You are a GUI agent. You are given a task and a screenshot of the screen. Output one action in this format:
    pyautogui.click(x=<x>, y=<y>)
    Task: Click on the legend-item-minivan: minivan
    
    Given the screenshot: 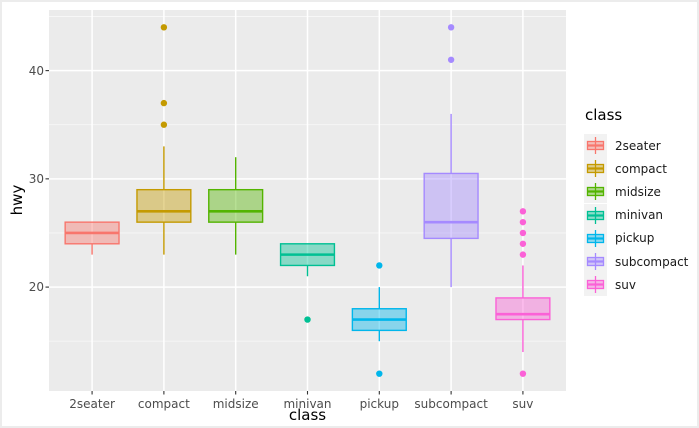 What is the action you would take?
    pyautogui.click(x=636, y=215)
    